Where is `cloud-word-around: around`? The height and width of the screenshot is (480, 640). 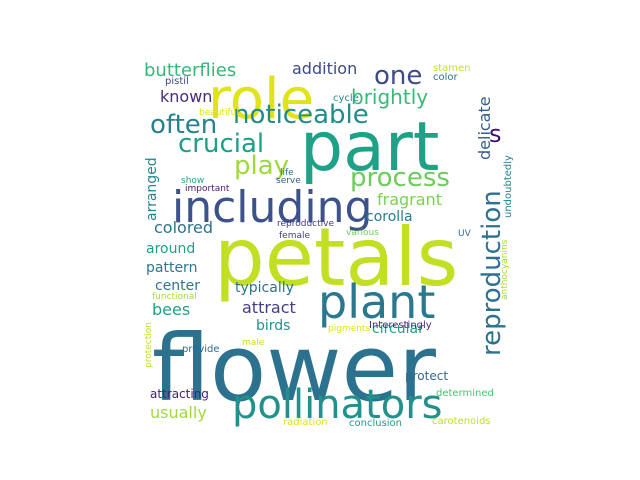
cloud-word-around: around is located at coordinates (170, 249).